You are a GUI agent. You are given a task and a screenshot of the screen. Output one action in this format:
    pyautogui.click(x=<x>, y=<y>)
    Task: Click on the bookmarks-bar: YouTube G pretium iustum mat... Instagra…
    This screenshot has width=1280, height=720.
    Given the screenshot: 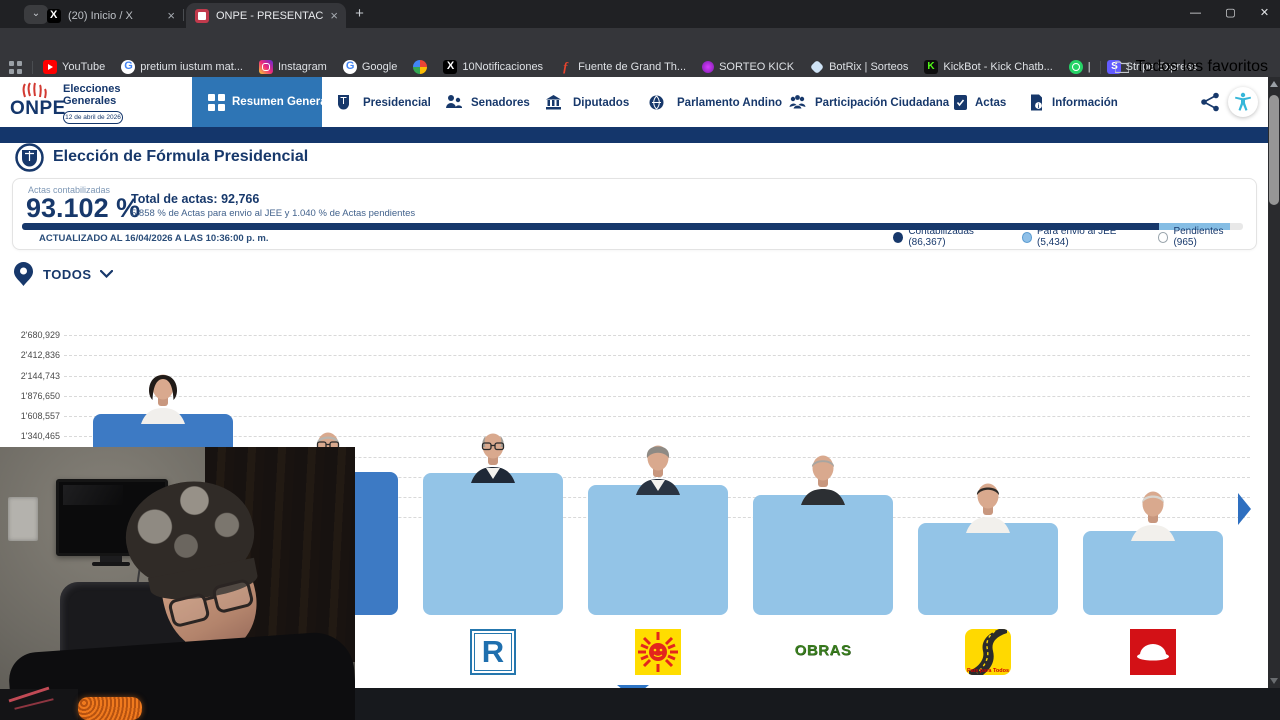 What is the action you would take?
    pyautogui.click(x=640, y=67)
    